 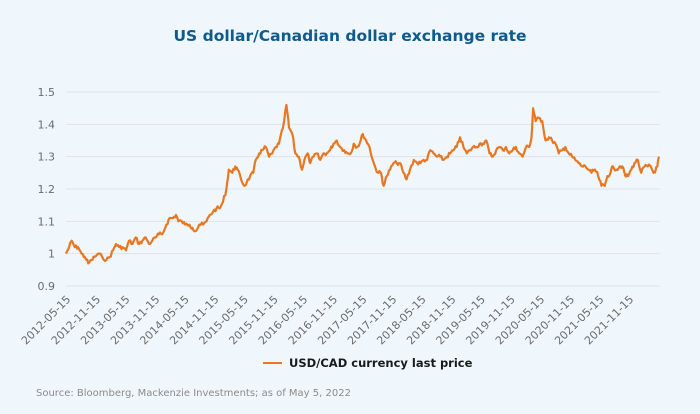 I want to click on legend: USD/CAD currency last price, so click(x=367, y=363).